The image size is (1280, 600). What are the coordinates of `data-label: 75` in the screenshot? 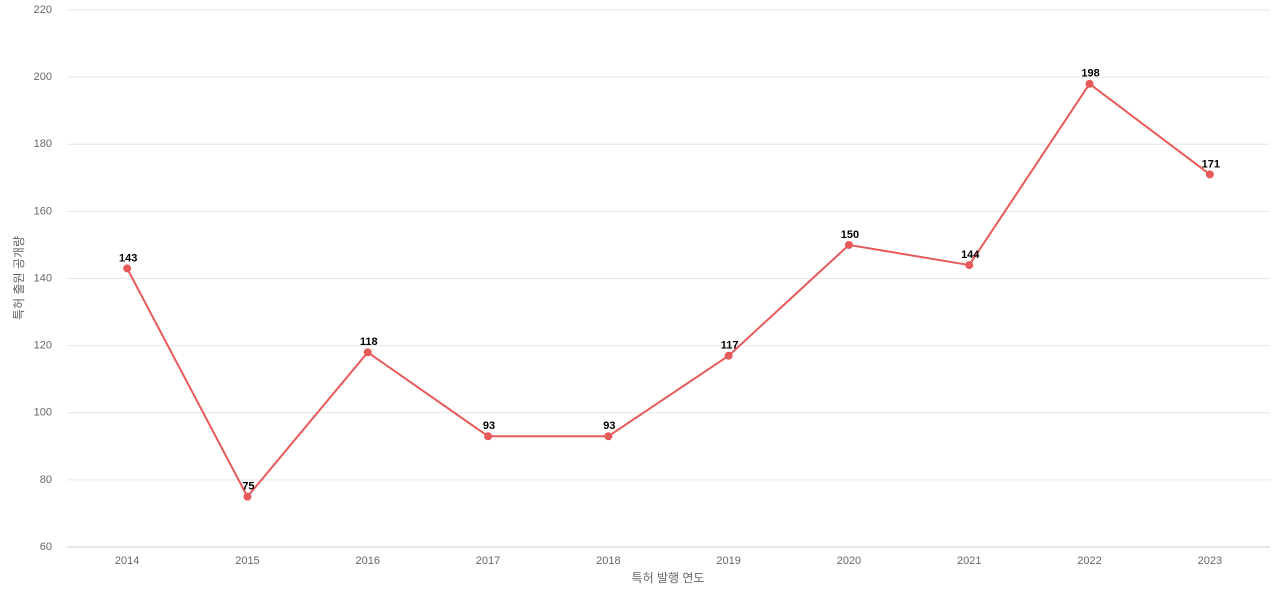 It's located at (248, 487).